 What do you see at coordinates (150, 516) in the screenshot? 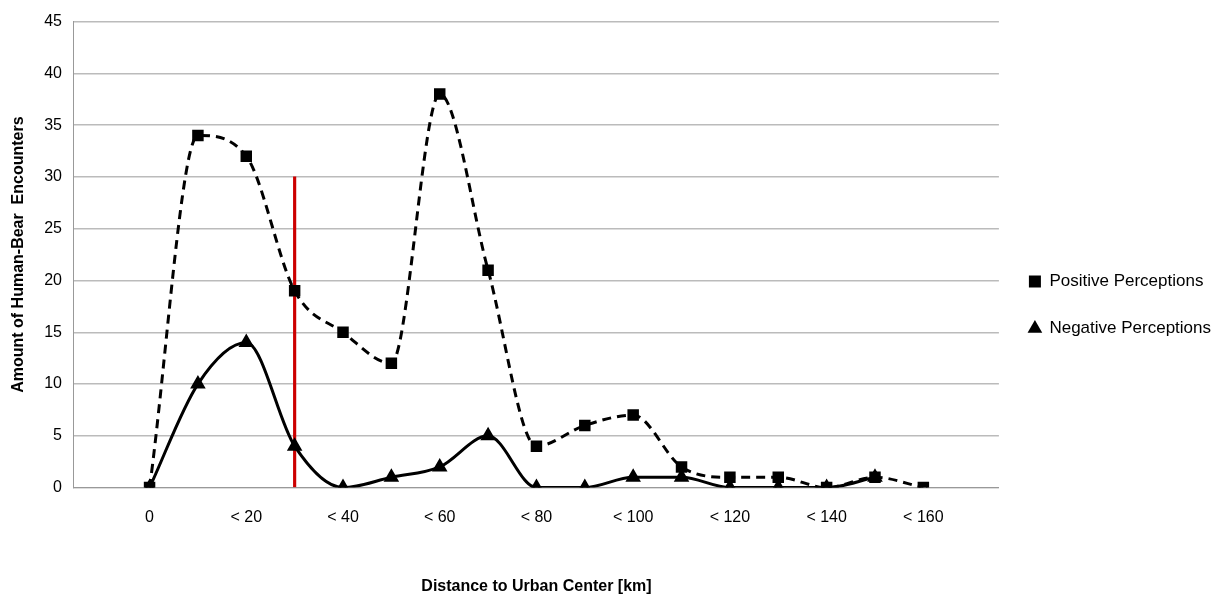
I see `x-tick-label: 0` at bounding box center [150, 516].